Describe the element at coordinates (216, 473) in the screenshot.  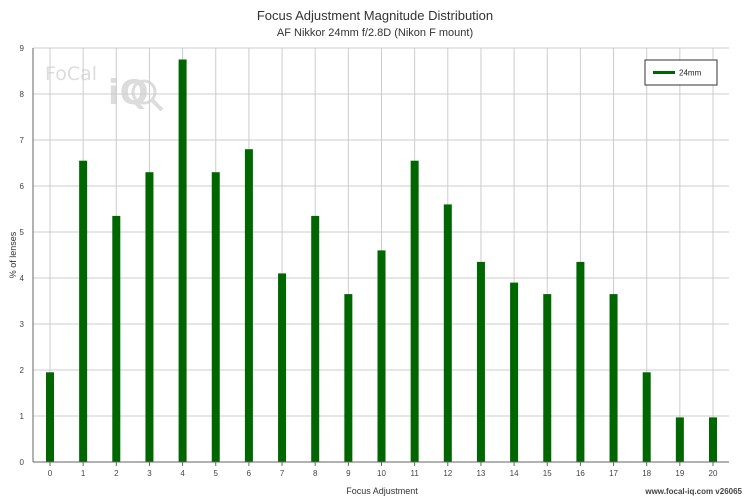
I see `x-tick-label: 5` at that location.